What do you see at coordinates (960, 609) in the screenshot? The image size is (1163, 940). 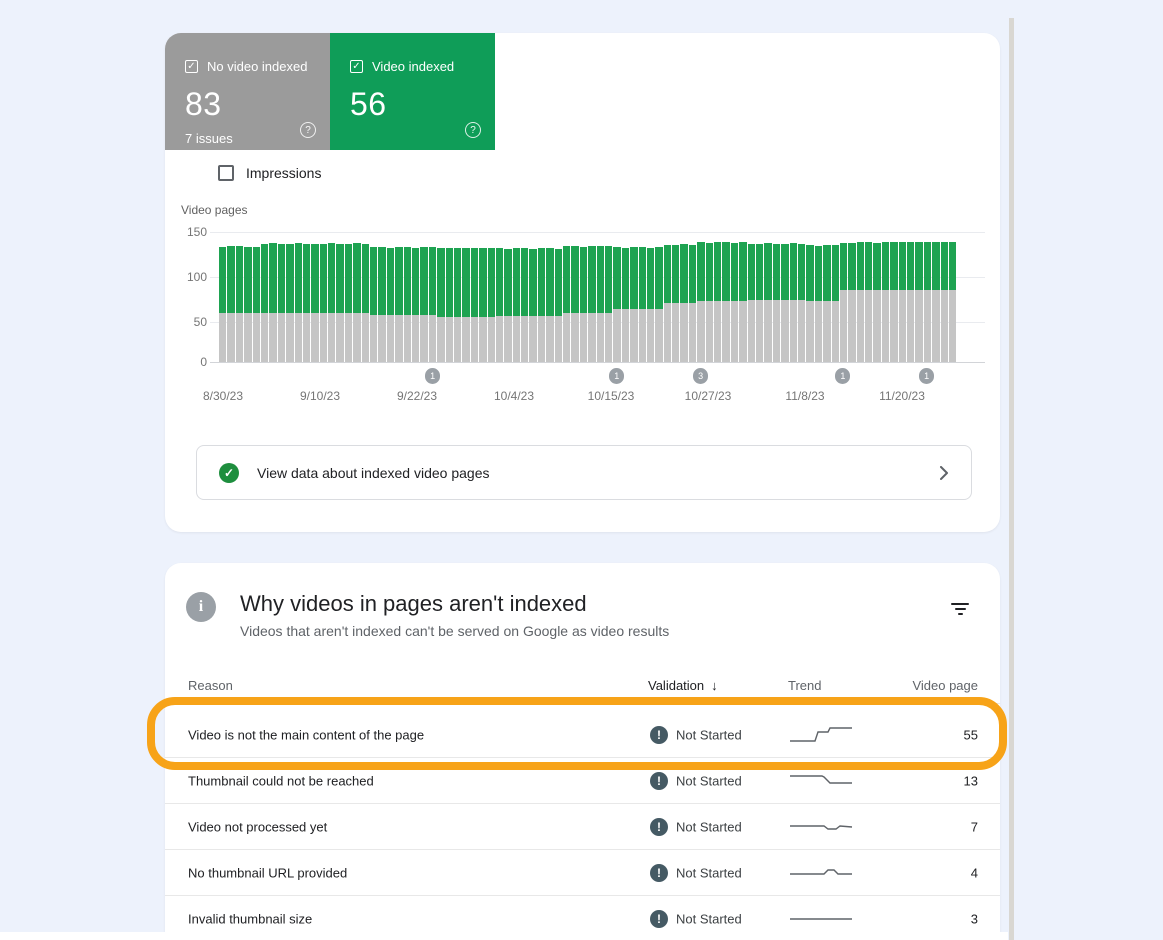 I see `filter-list-icon` at bounding box center [960, 609].